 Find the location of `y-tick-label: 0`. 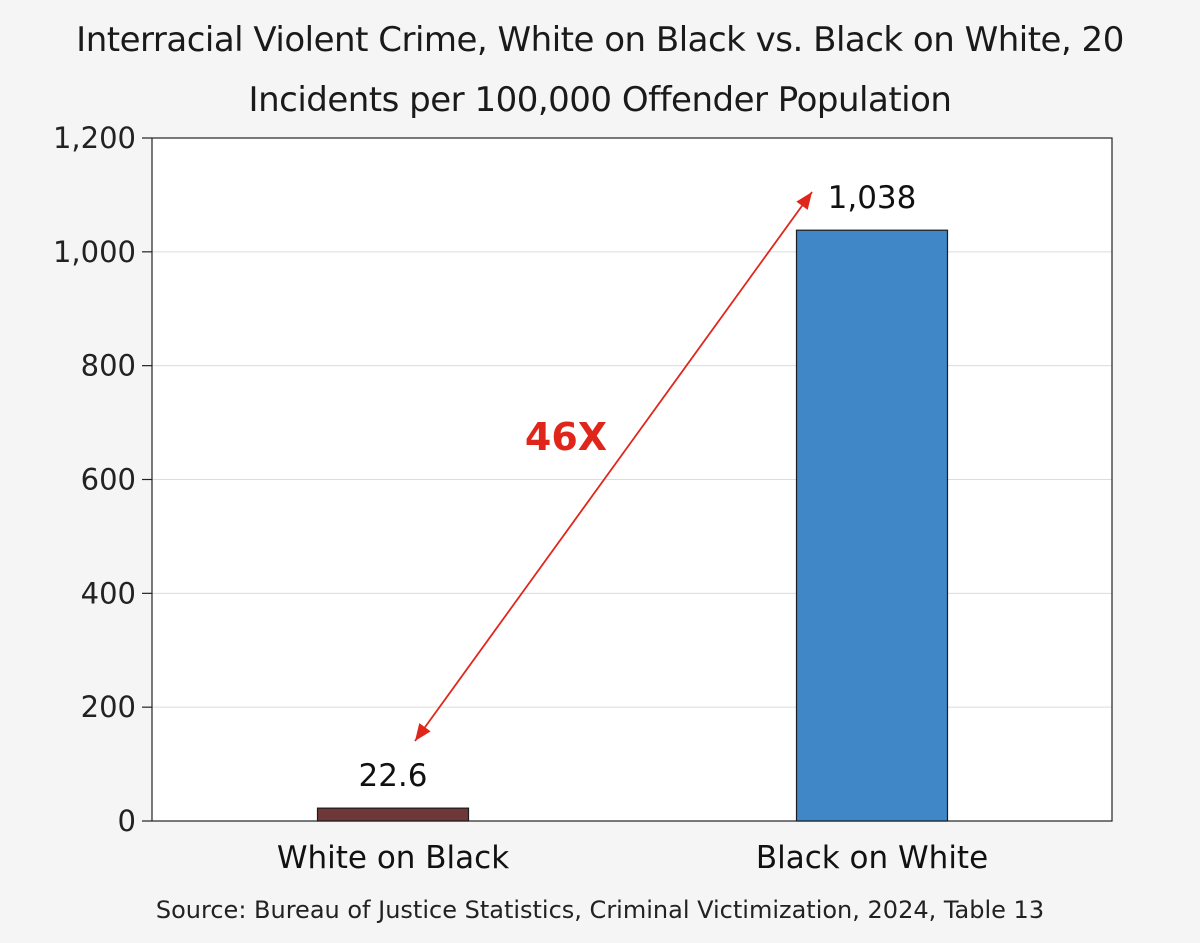

y-tick-label: 0 is located at coordinates (127, 821).